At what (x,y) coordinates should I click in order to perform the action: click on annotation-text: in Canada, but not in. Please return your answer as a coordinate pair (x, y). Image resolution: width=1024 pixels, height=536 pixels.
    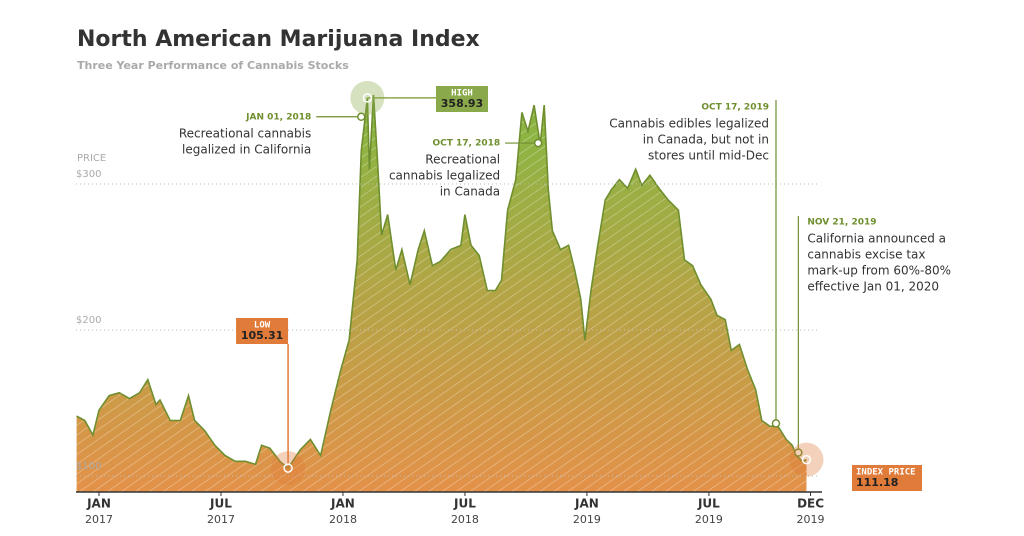
    Looking at the image, I should click on (706, 140).